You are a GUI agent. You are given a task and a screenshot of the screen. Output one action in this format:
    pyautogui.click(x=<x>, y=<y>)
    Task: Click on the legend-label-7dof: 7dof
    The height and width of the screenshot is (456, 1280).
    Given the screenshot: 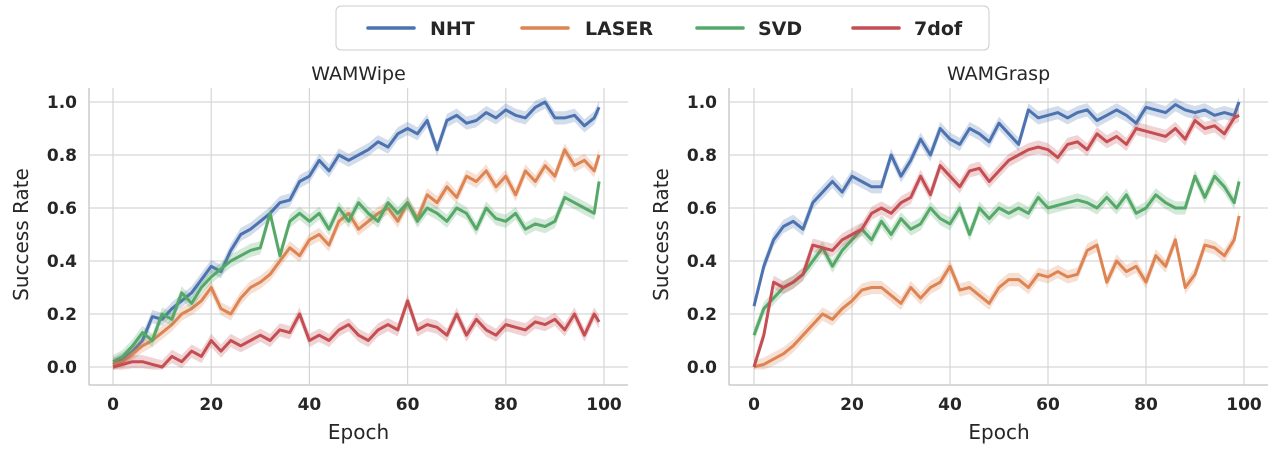 What is the action you would take?
    pyautogui.click(x=938, y=29)
    